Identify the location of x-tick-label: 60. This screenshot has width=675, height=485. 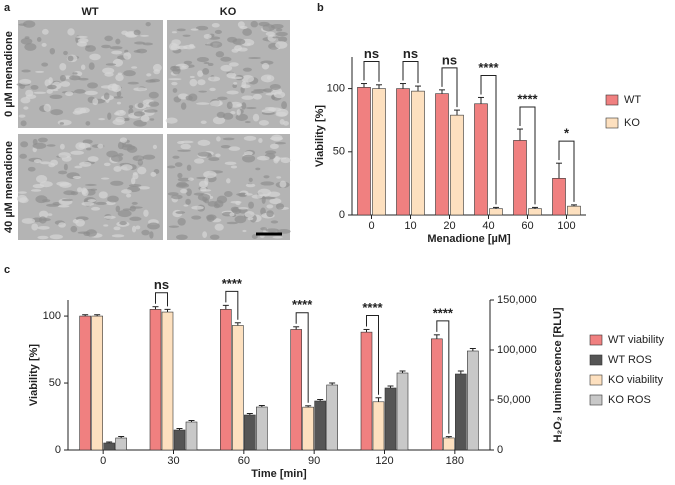
(527, 226).